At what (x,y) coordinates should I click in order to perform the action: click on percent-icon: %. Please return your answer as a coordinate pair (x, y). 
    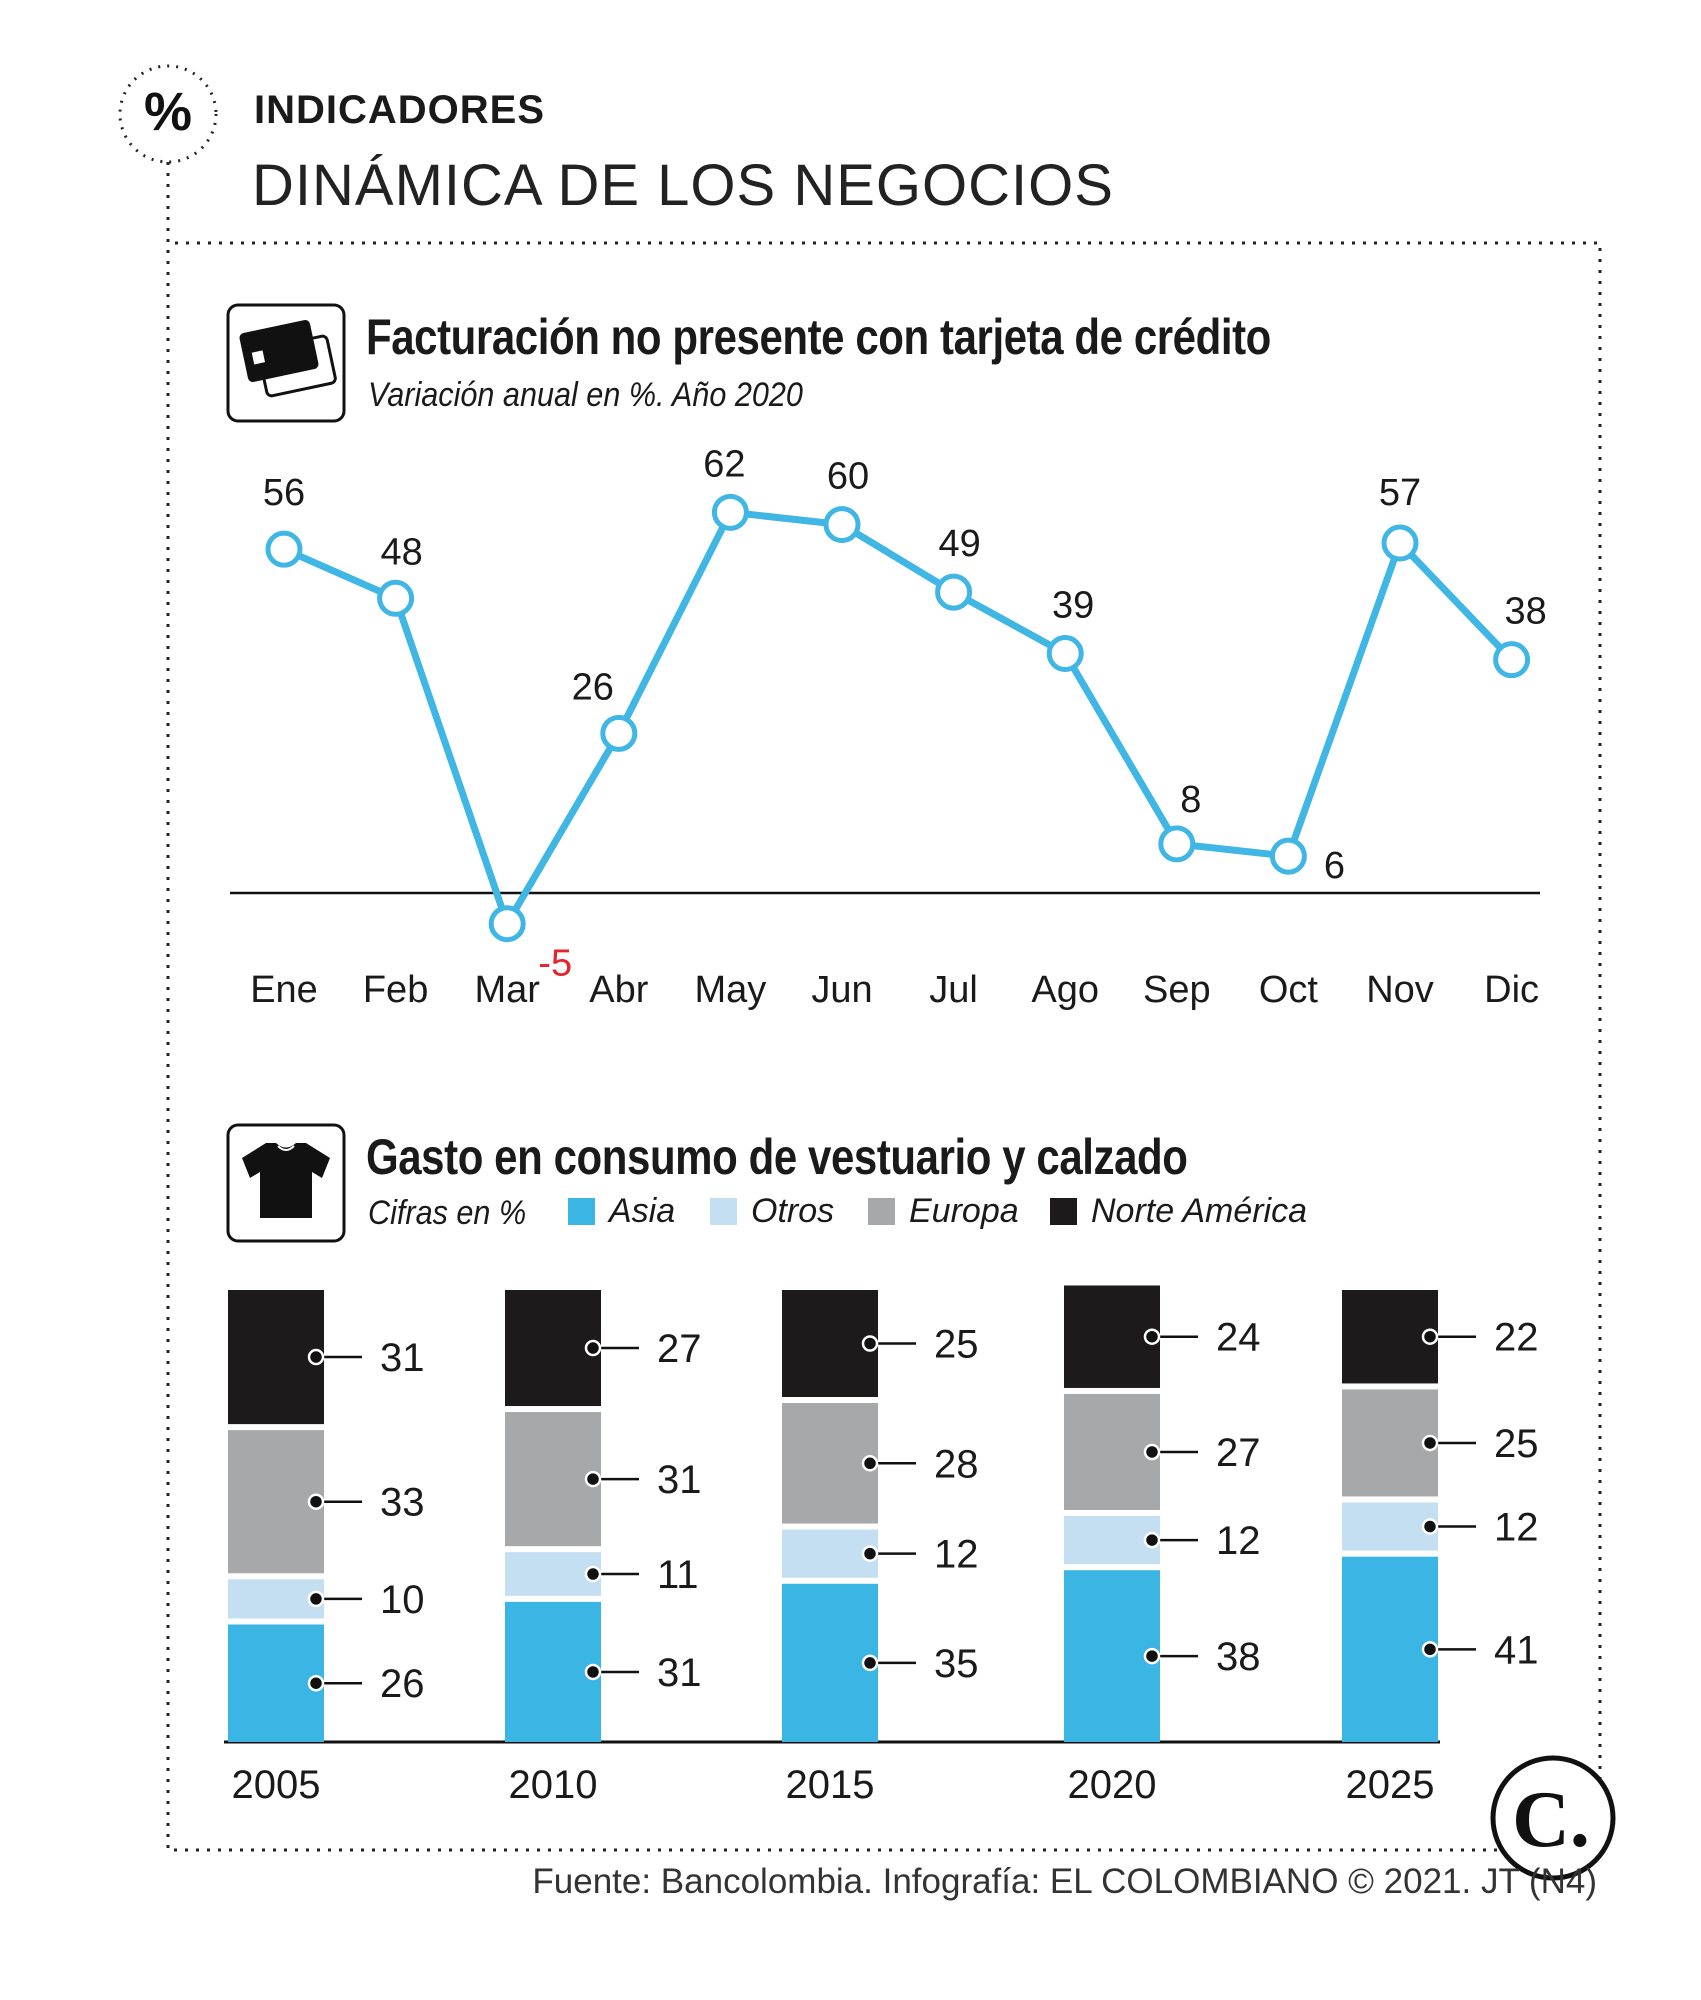
    Looking at the image, I should click on (168, 112).